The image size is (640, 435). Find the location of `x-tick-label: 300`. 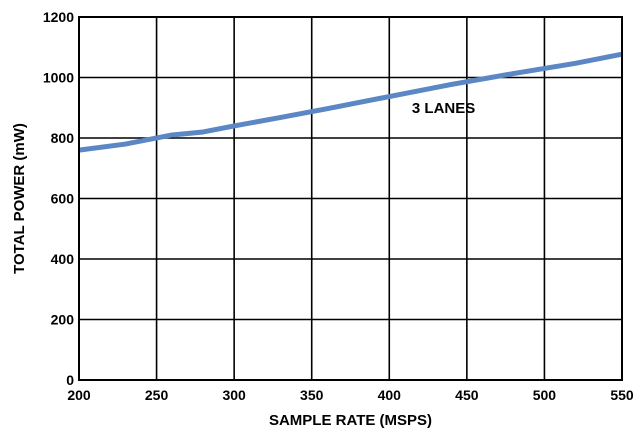

x-tick-label: 300 is located at coordinates (234, 395).